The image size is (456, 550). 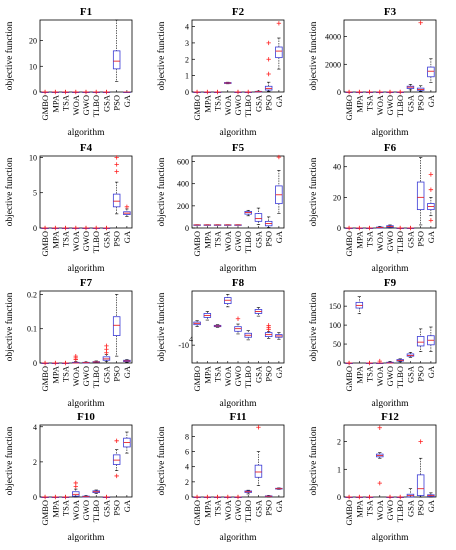 What do you see at coordinates (238, 283) in the screenshot?
I see `subplot-title: F8` at bounding box center [238, 283].